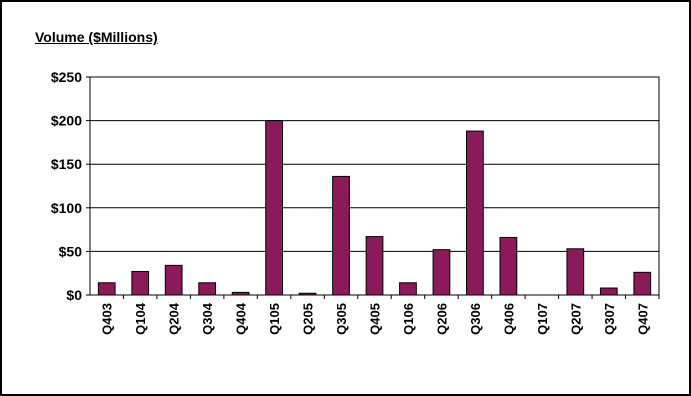  I want to click on bar-q206, so click(441, 272).